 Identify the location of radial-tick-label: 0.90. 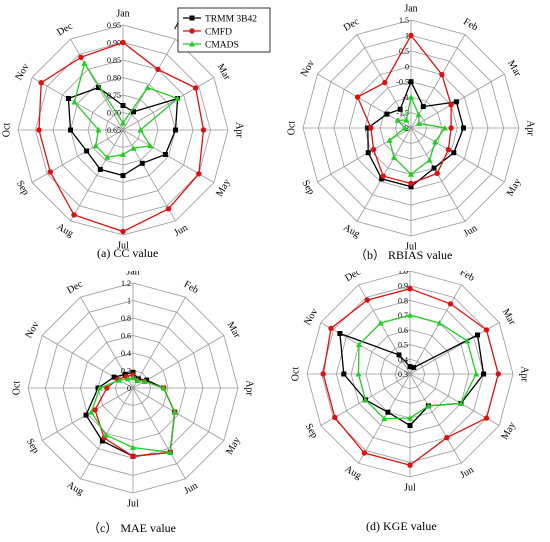
(114, 43).